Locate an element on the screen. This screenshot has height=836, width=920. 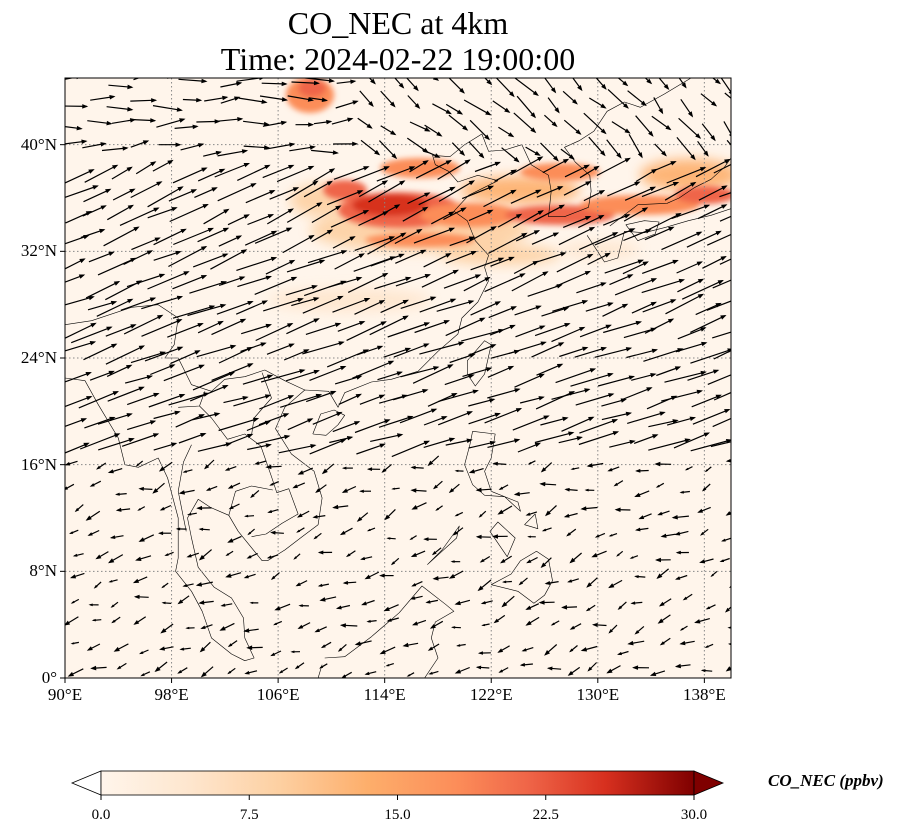
lat-label: 0° is located at coordinates (49, 677).